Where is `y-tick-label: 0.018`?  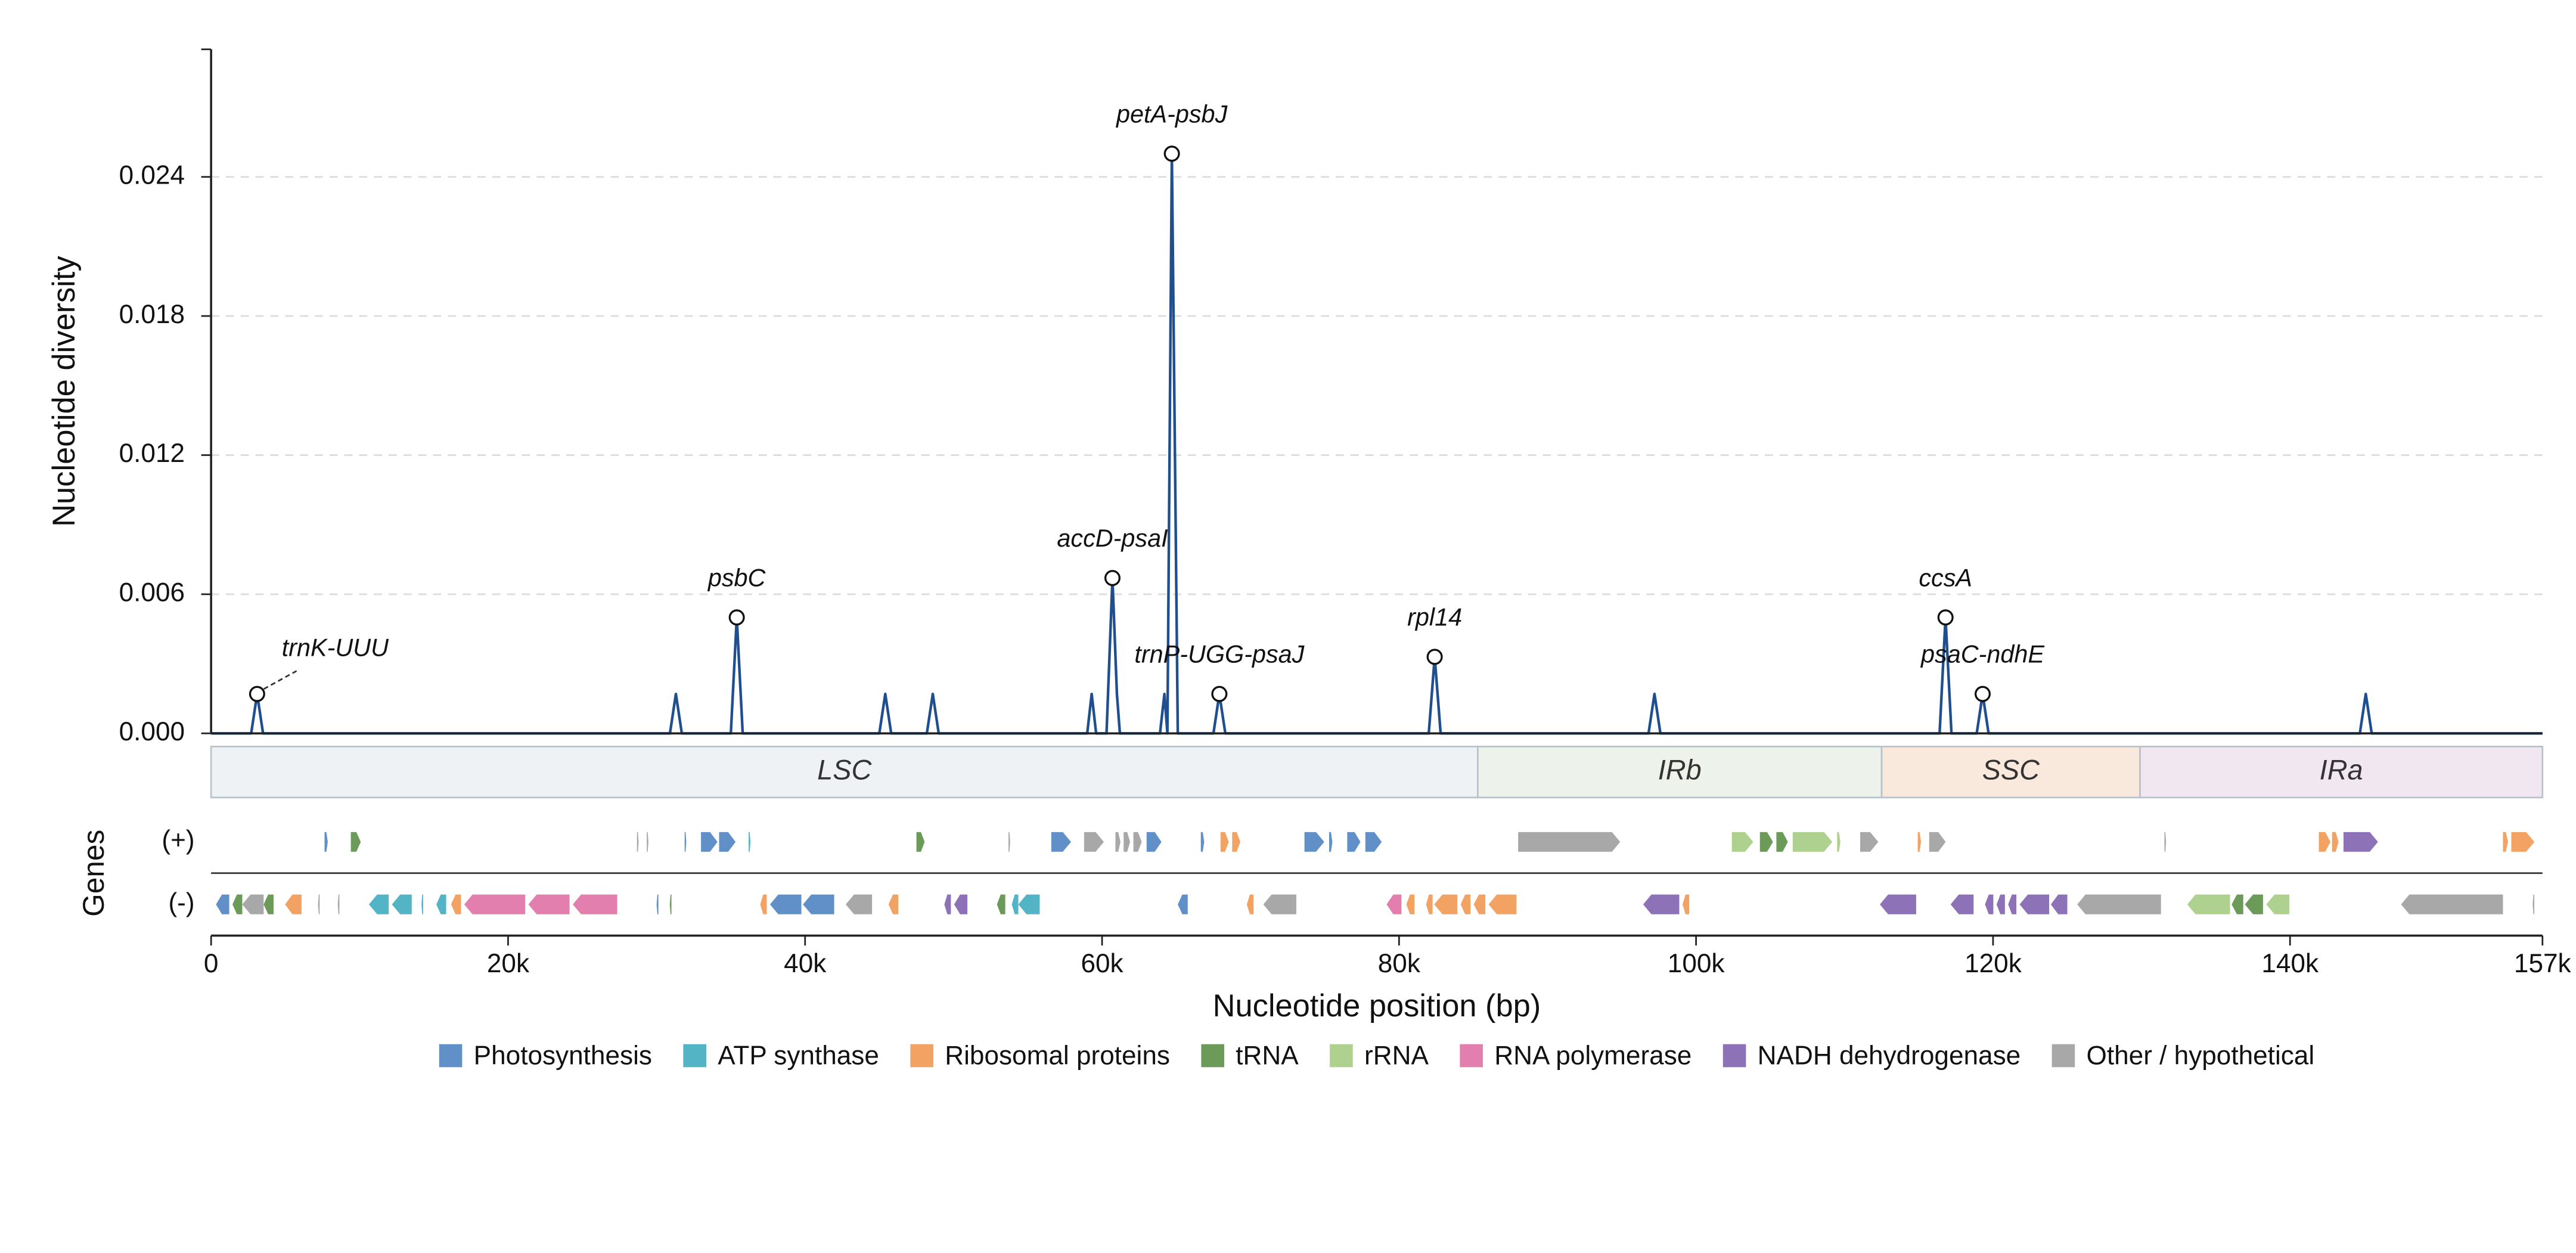 y-tick-label: 0.018 is located at coordinates (152, 314).